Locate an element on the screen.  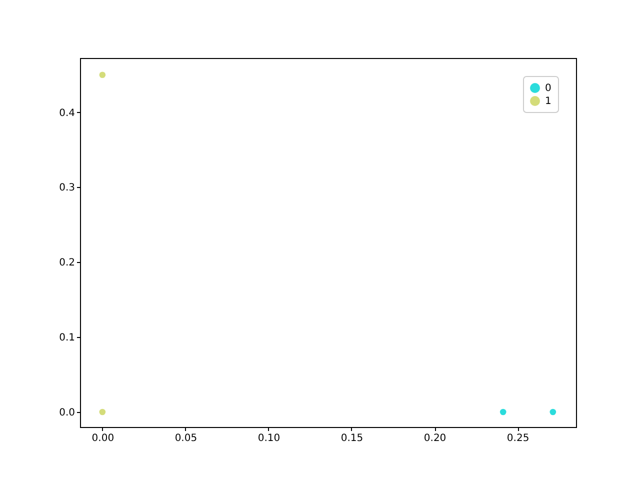
legend-label: 0 is located at coordinates (548, 88).